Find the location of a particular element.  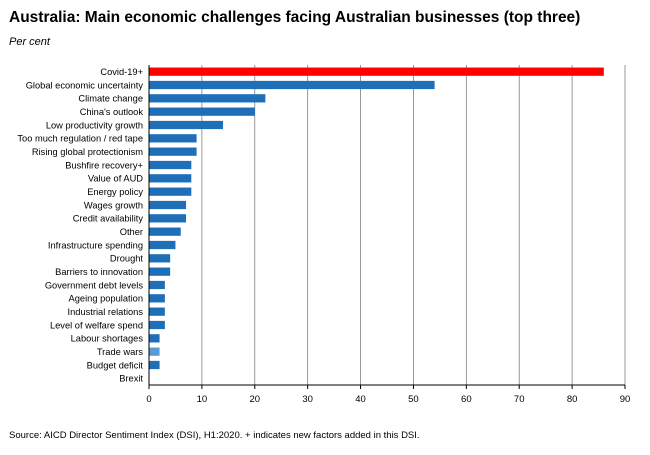

x-tick-label: 10 is located at coordinates (202, 399).